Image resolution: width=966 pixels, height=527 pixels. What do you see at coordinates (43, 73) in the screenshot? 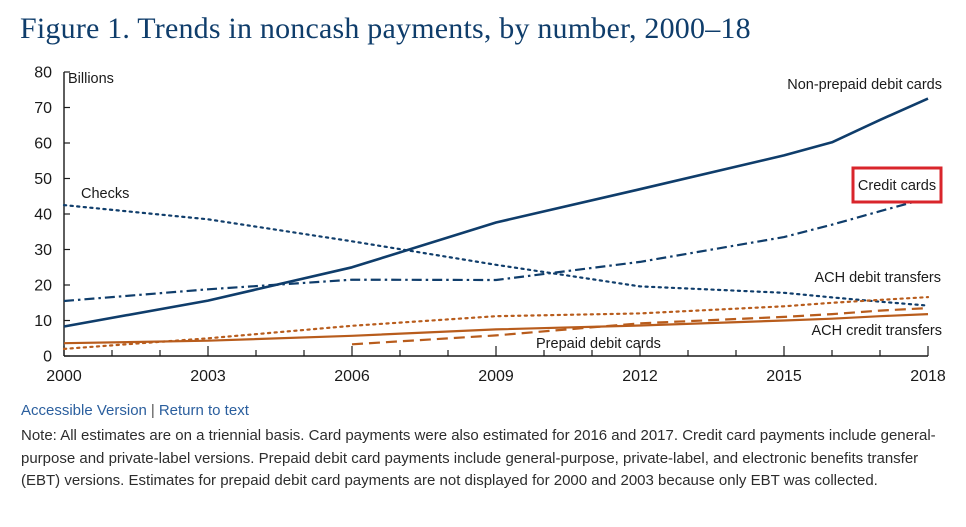
I see `y-tick-label: 80` at bounding box center [43, 73].